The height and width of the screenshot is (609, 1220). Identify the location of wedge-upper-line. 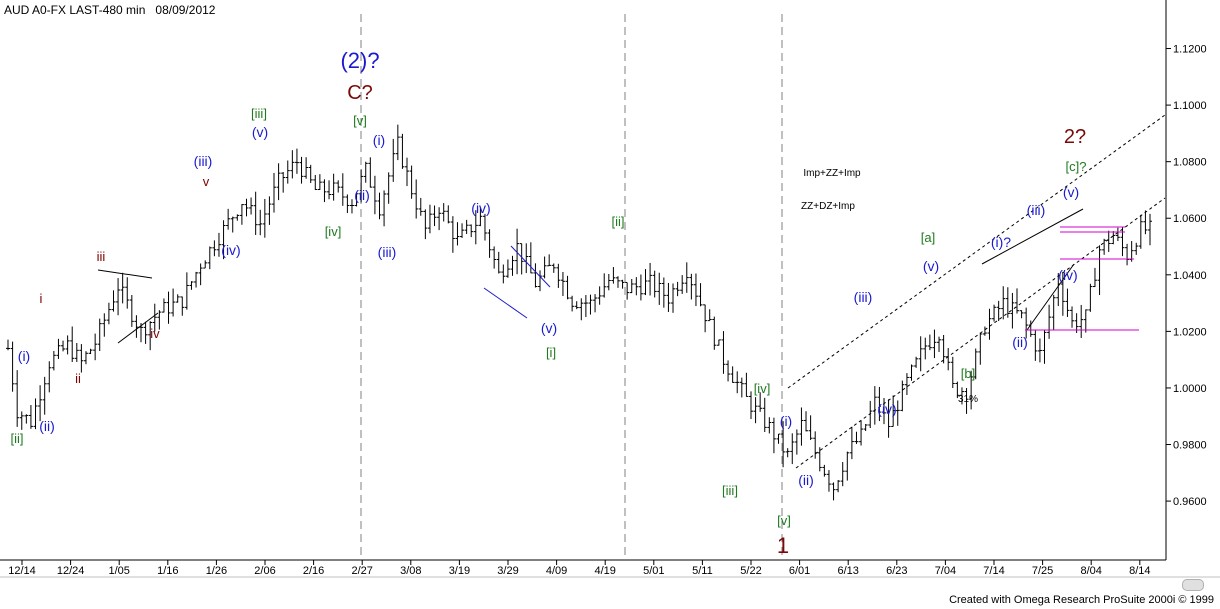
(530, 266).